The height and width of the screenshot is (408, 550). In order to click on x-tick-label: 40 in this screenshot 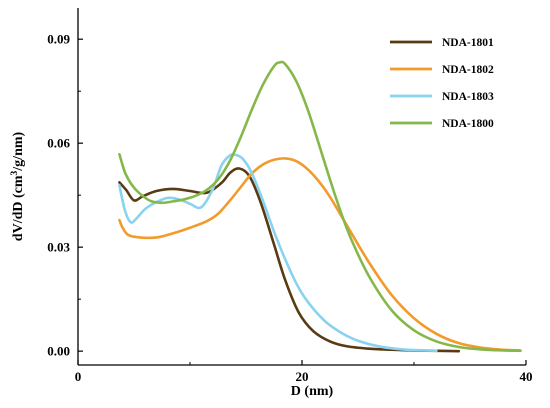, I will do `click(526, 376)`.